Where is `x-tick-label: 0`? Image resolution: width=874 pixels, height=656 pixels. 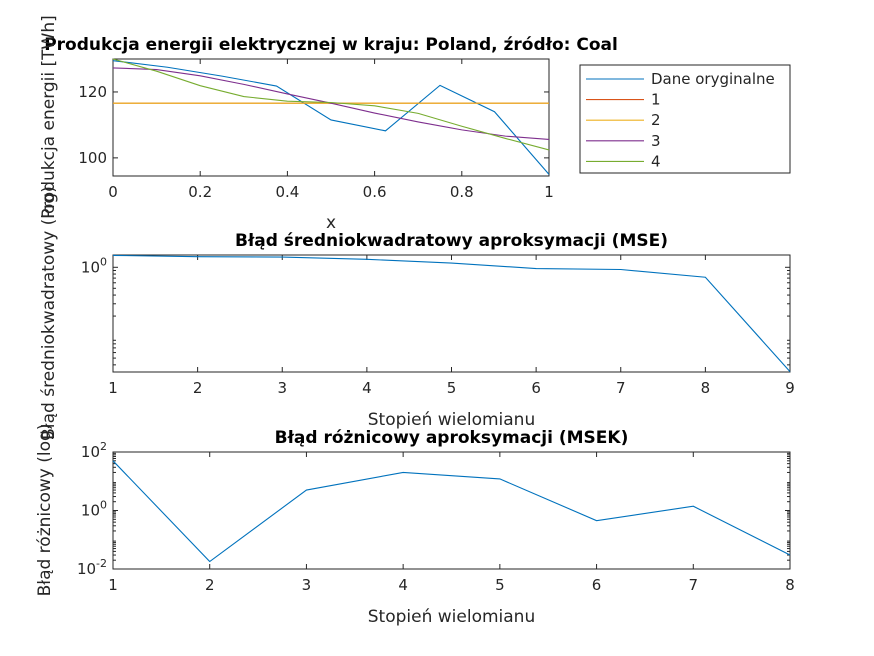
x-tick-label: 0 is located at coordinates (113, 192).